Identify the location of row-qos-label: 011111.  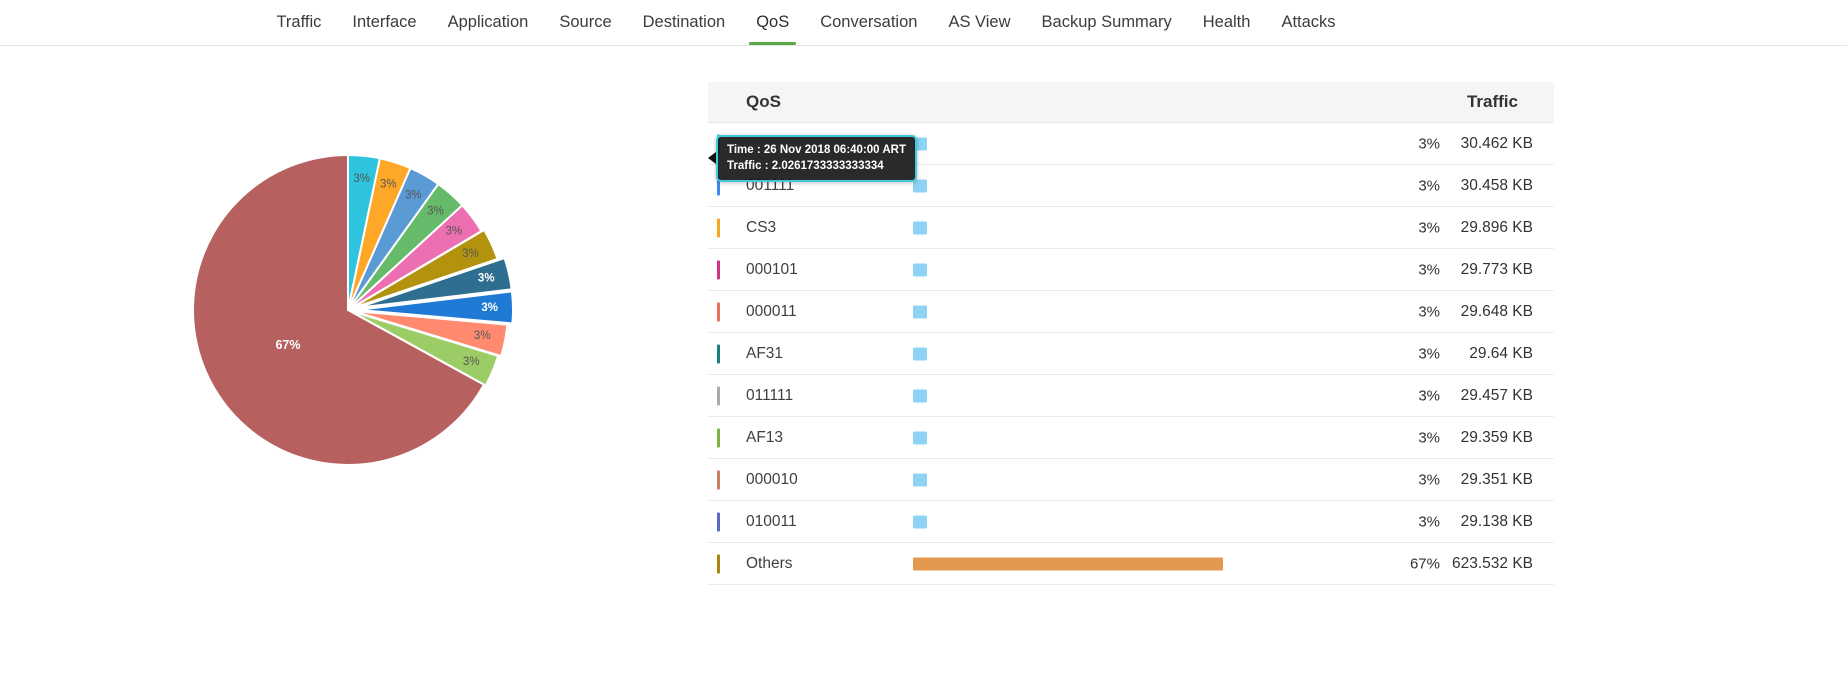
(770, 395).